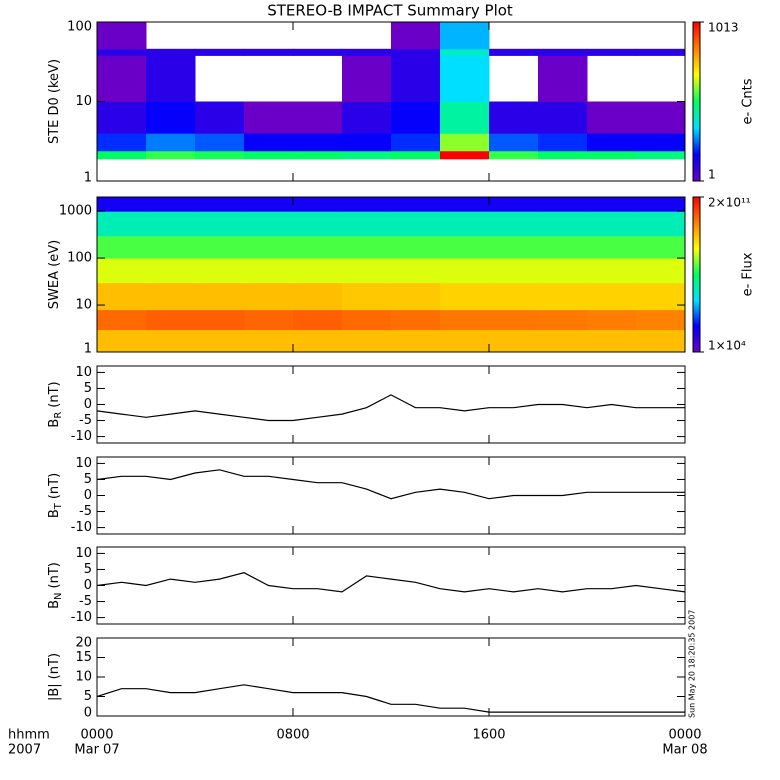 The height and width of the screenshot is (780, 780). I want to click on y-label-main: SWEA (eV), so click(54, 274).